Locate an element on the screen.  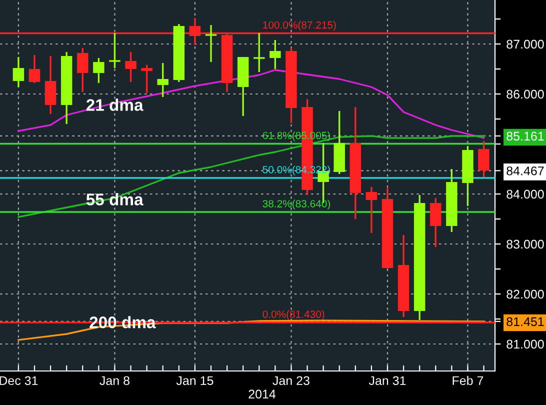
ref-line-label: 0.0%(81.430) is located at coordinates (293, 315).